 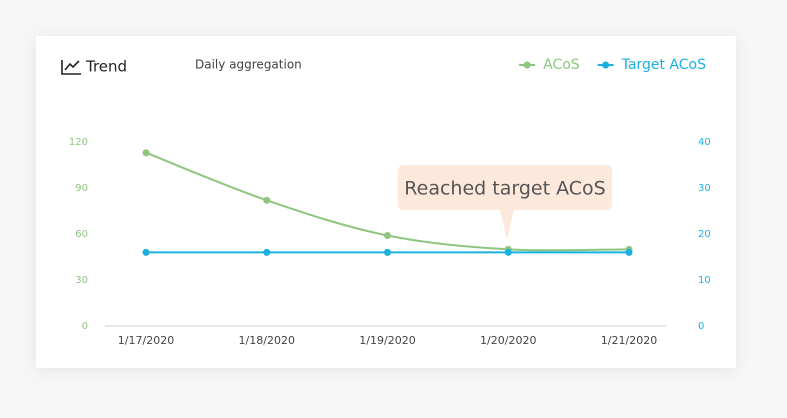 I want to click on x-tick-label: 1/20/2020, so click(x=508, y=340).